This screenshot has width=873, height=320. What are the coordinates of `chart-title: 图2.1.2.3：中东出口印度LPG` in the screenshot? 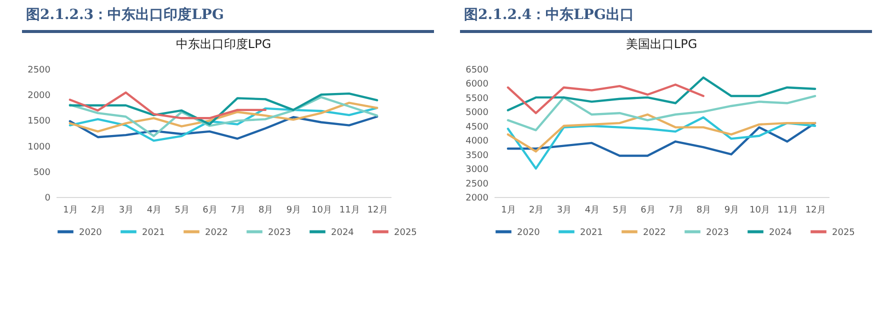 It's located at (228, 19).